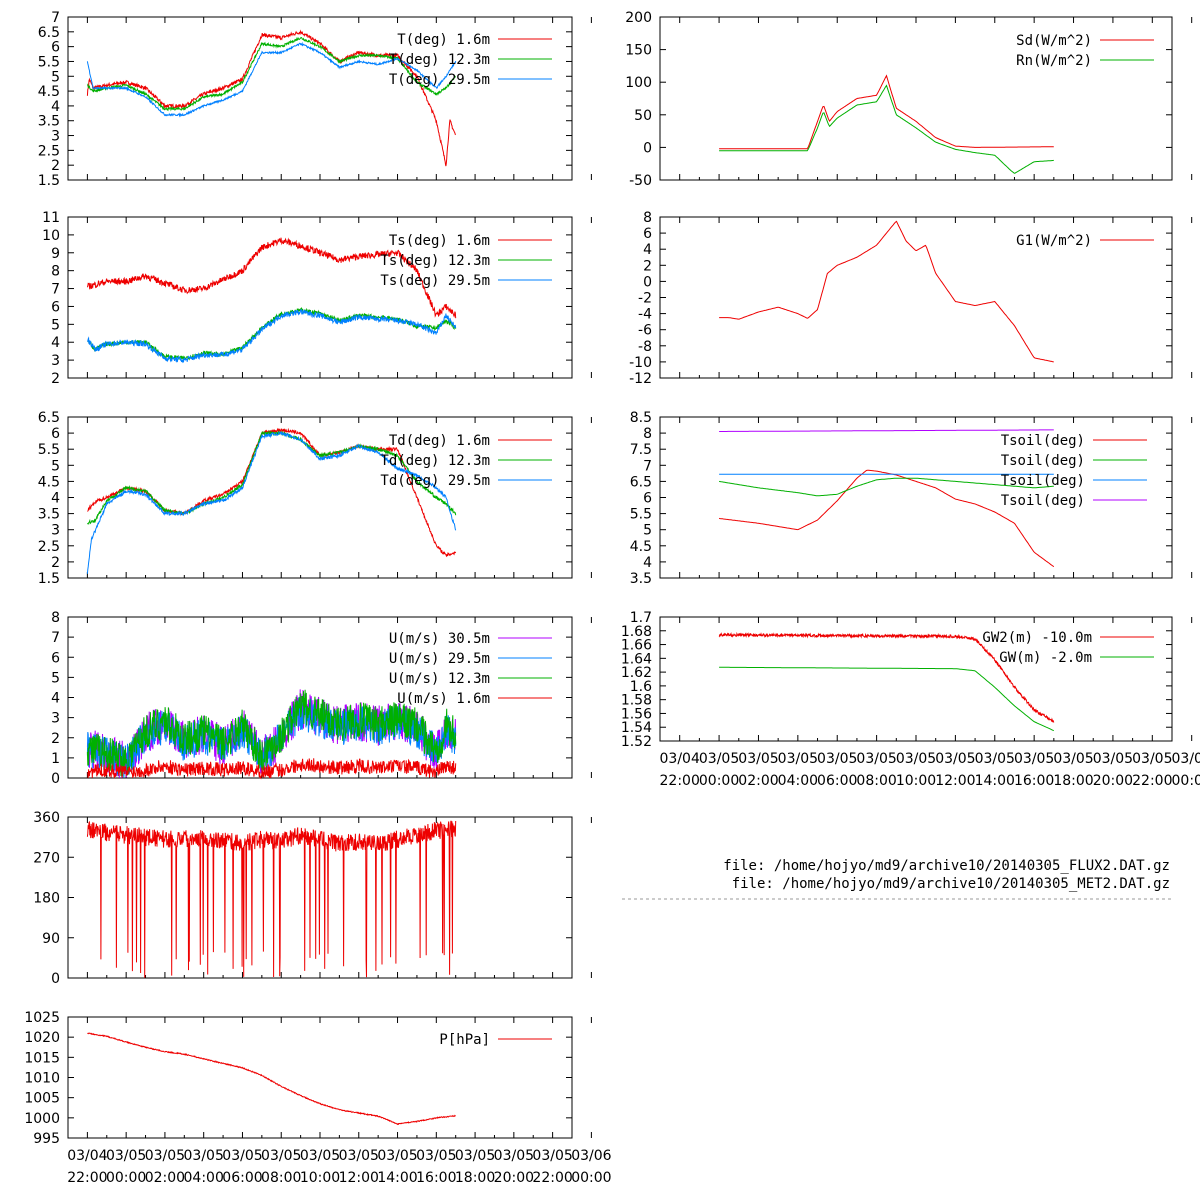 The image size is (1200, 1200). What do you see at coordinates (312, 898) in the screenshot?
I see `panel-wind-direction: 0 90 180 270 360` at bounding box center [312, 898].